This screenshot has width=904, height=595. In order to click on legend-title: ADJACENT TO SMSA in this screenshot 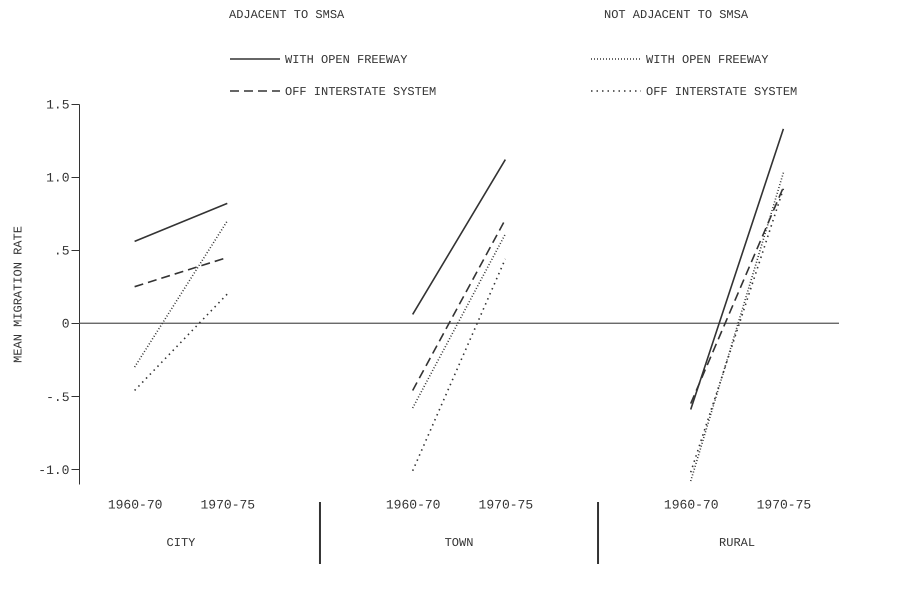, I will do `click(287, 15)`.